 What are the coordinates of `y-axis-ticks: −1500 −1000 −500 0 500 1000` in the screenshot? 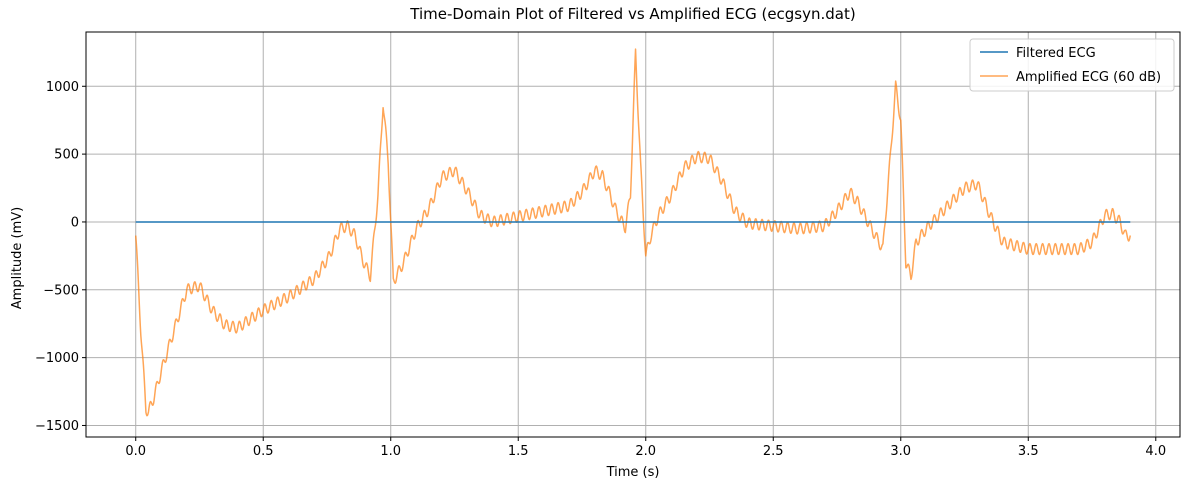 It's located at (60, 257).